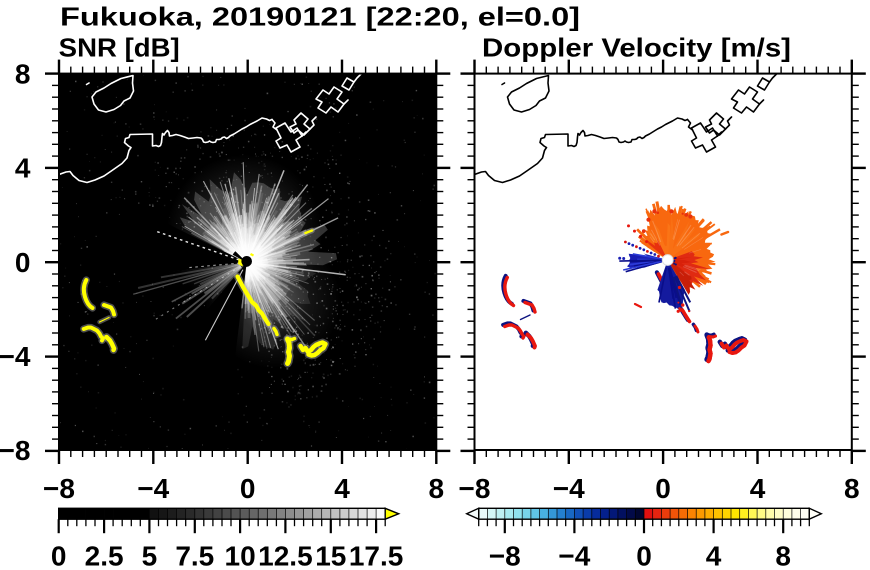  Describe the element at coordinates (330, 555) in the screenshot. I see `svg-text: 15` at that location.